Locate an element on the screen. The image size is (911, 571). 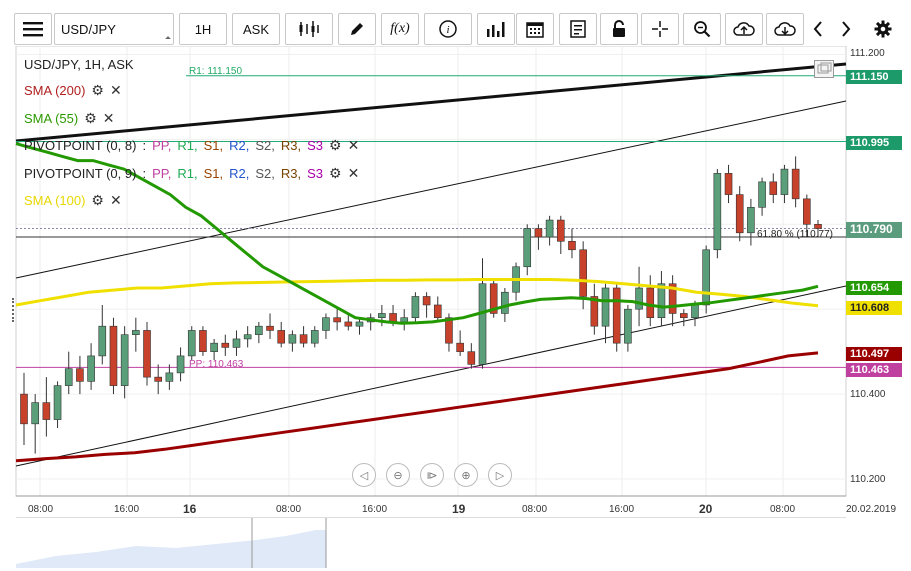
price-type-select: ASK is located at coordinates (256, 29).